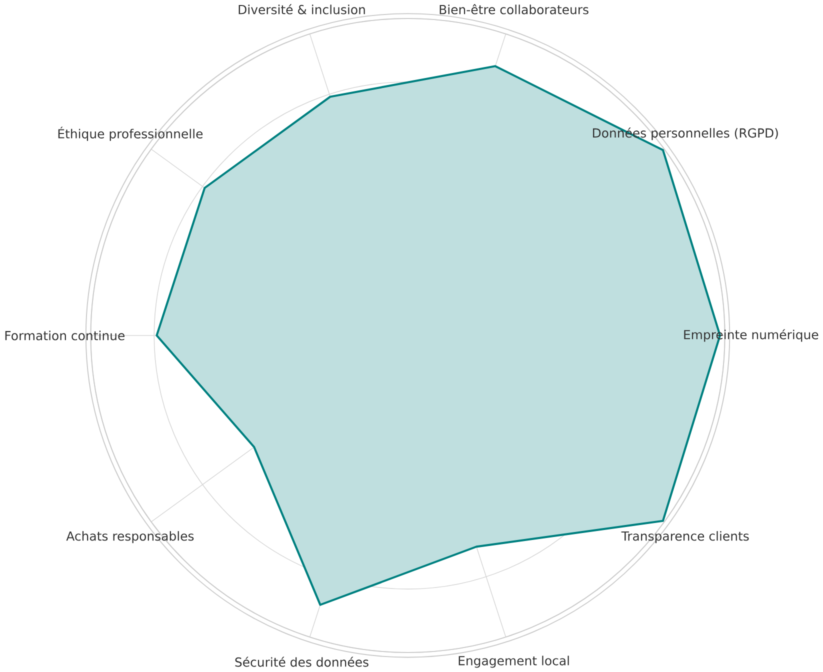 The height and width of the screenshot is (672, 823). What do you see at coordinates (130, 133) in the screenshot?
I see `spoke-label: Éthique professionnelle` at bounding box center [130, 133].